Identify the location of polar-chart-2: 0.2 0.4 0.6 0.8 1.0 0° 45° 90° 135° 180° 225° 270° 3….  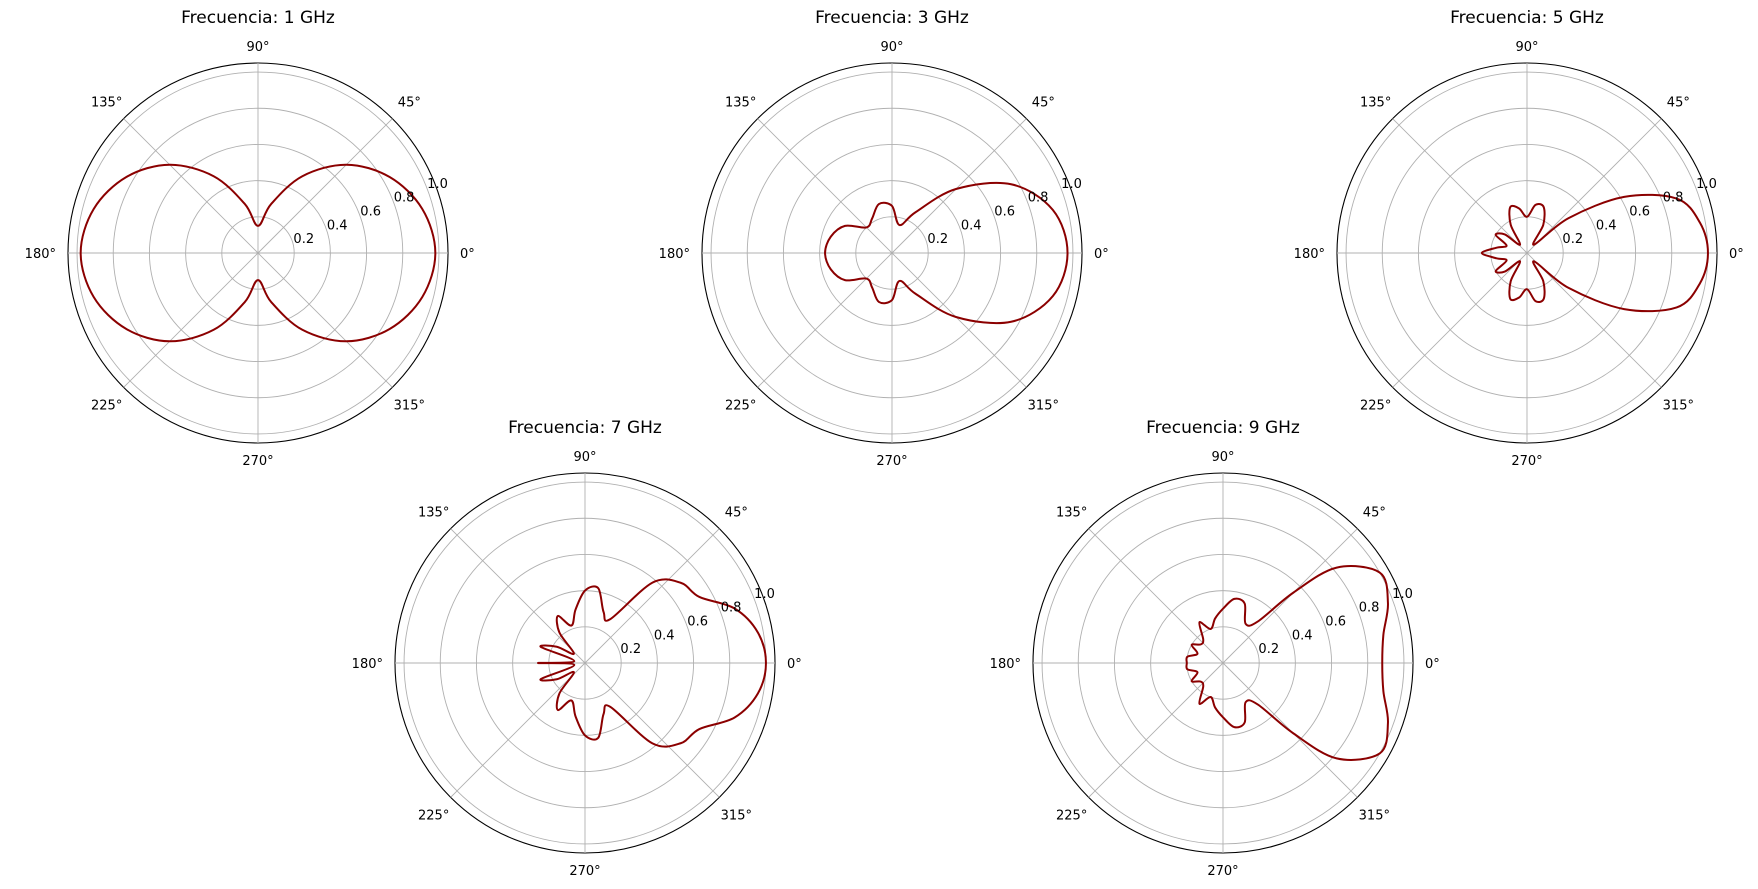
(884, 238).